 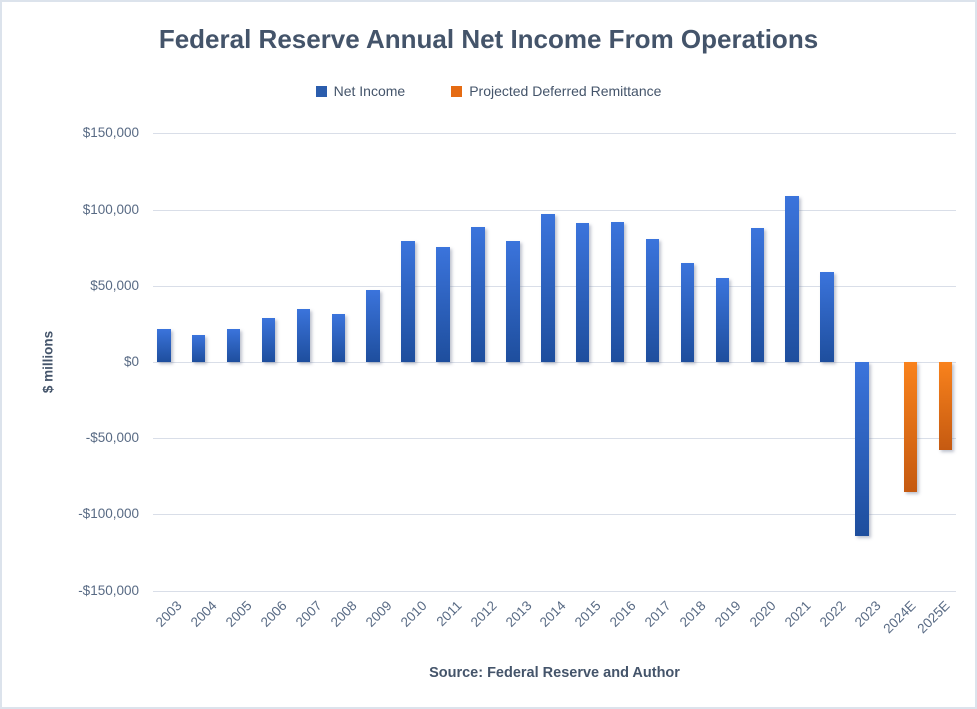 What do you see at coordinates (108, 590) in the screenshot?
I see `y-axis-tick-label--150000: -$150,000` at bounding box center [108, 590].